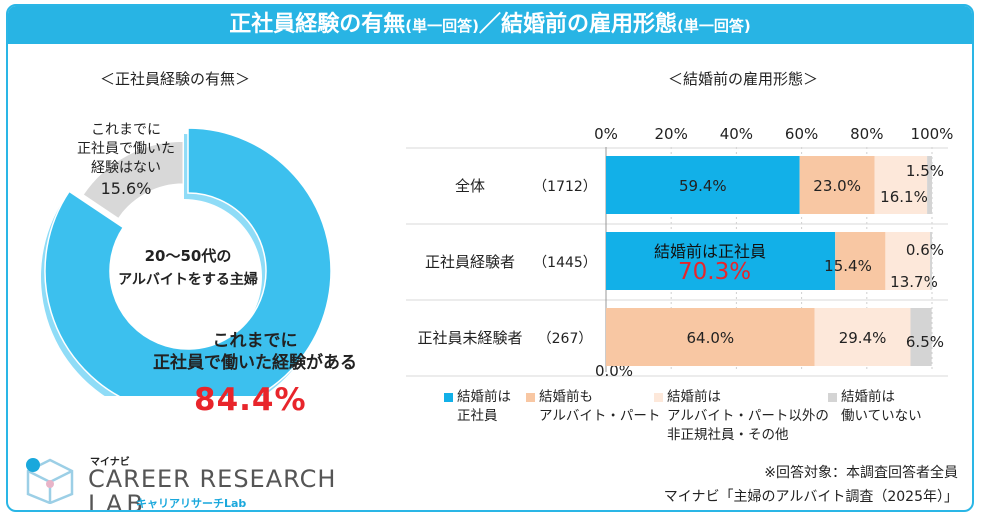 Image resolution: width=982 pixels, height=518 pixels. Describe the element at coordinates (714, 26) in the screenshot. I see `title-tag-2: (単一回答)` at that location.